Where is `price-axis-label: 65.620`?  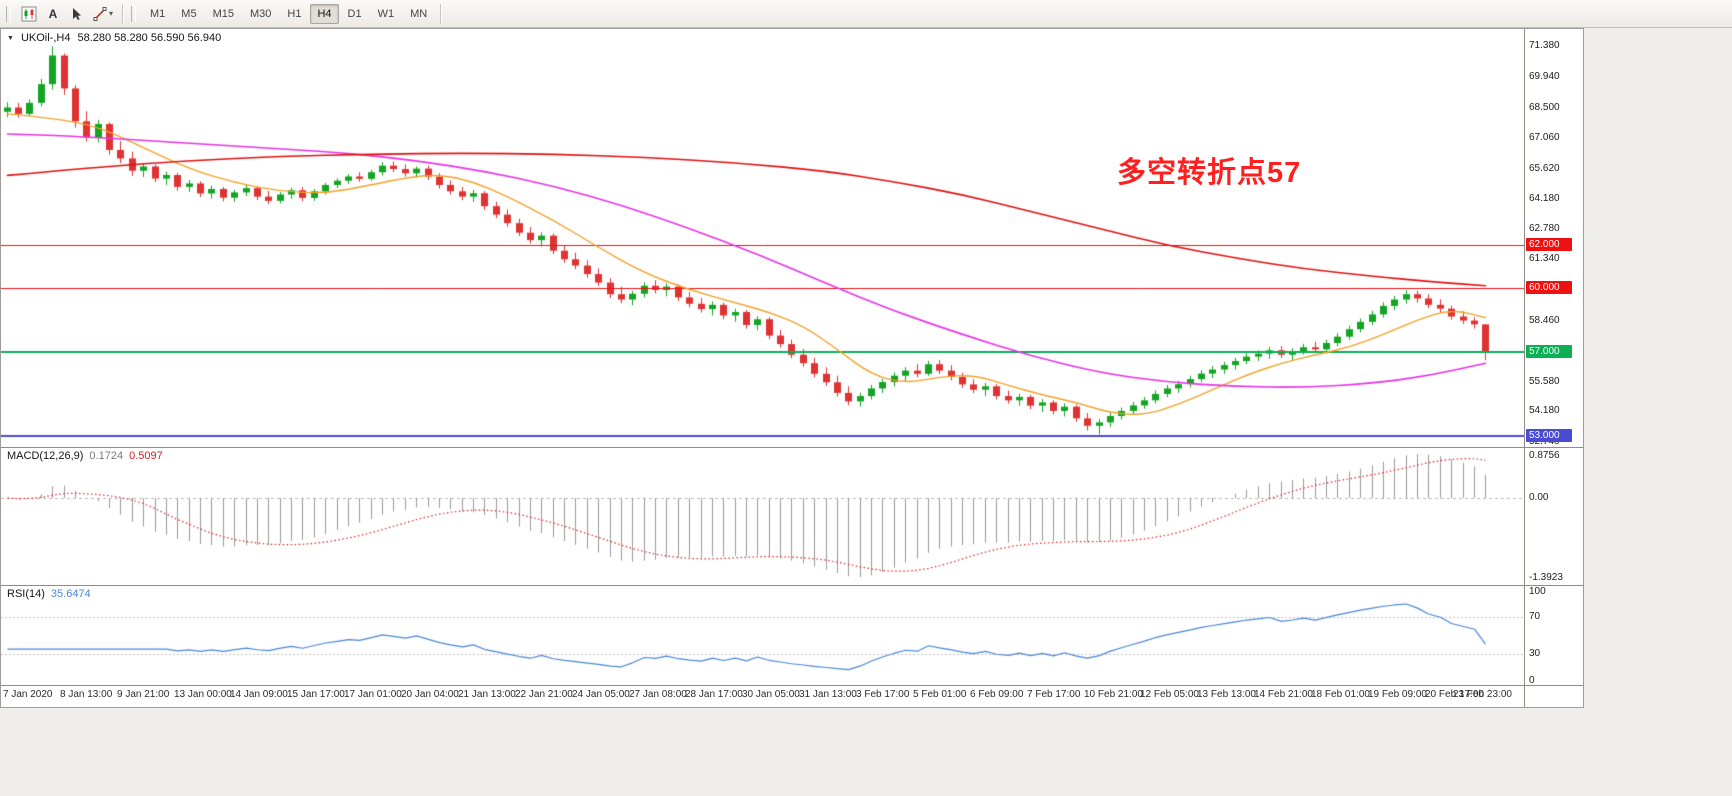
price-axis-label: 65.620 is located at coordinates (1544, 168).